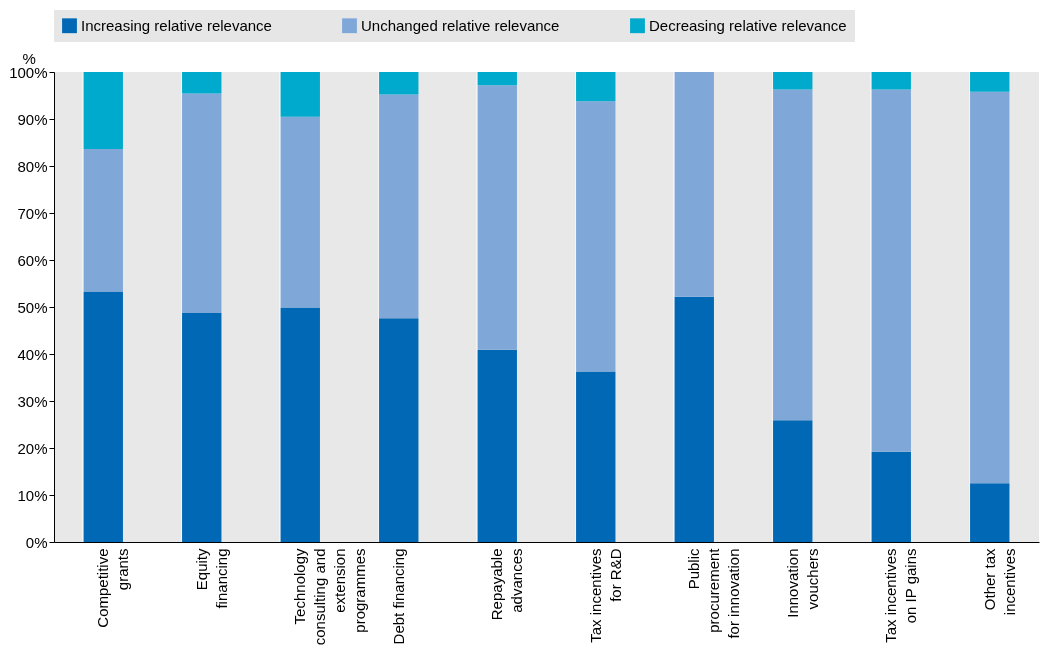 The image size is (1043, 649). What do you see at coordinates (32, 260) in the screenshot?
I see `y-tick-label: 60%` at bounding box center [32, 260].